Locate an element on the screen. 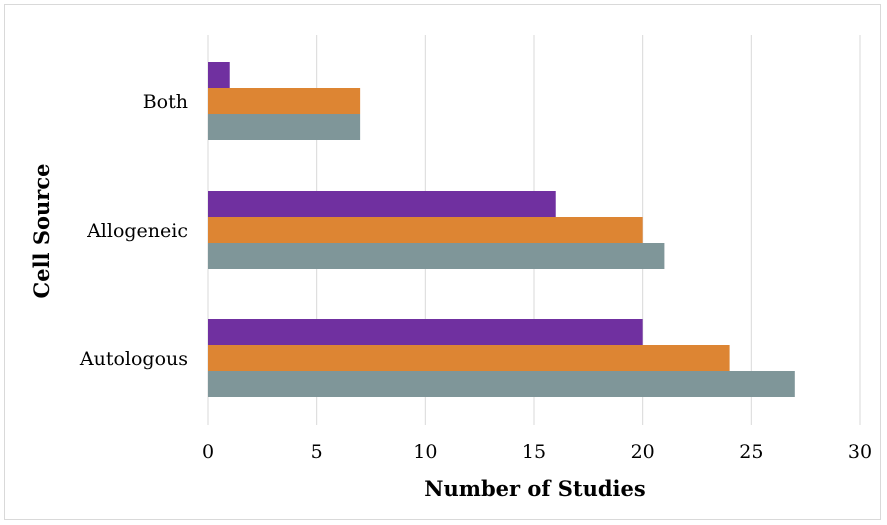 The width and height of the screenshot is (887, 525). y-tick-labels: Autologous Allogeneic Both is located at coordinates (133, 230).